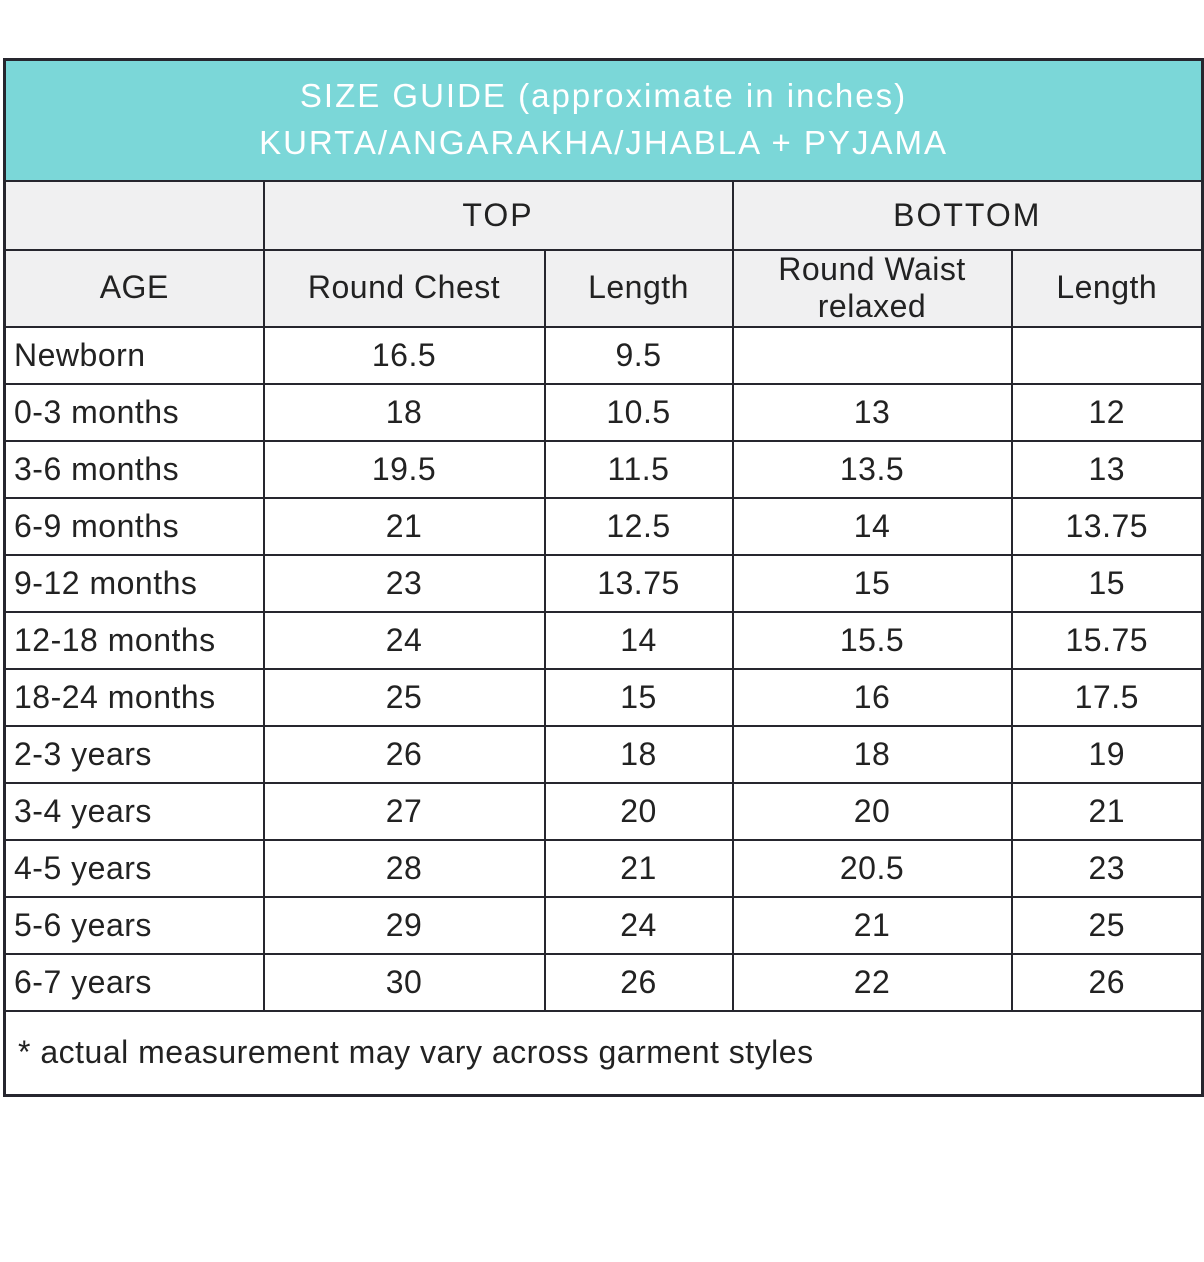  Describe the element at coordinates (404, 288) in the screenshot. I see `column-header-round-chest: Round Chest` at that location.